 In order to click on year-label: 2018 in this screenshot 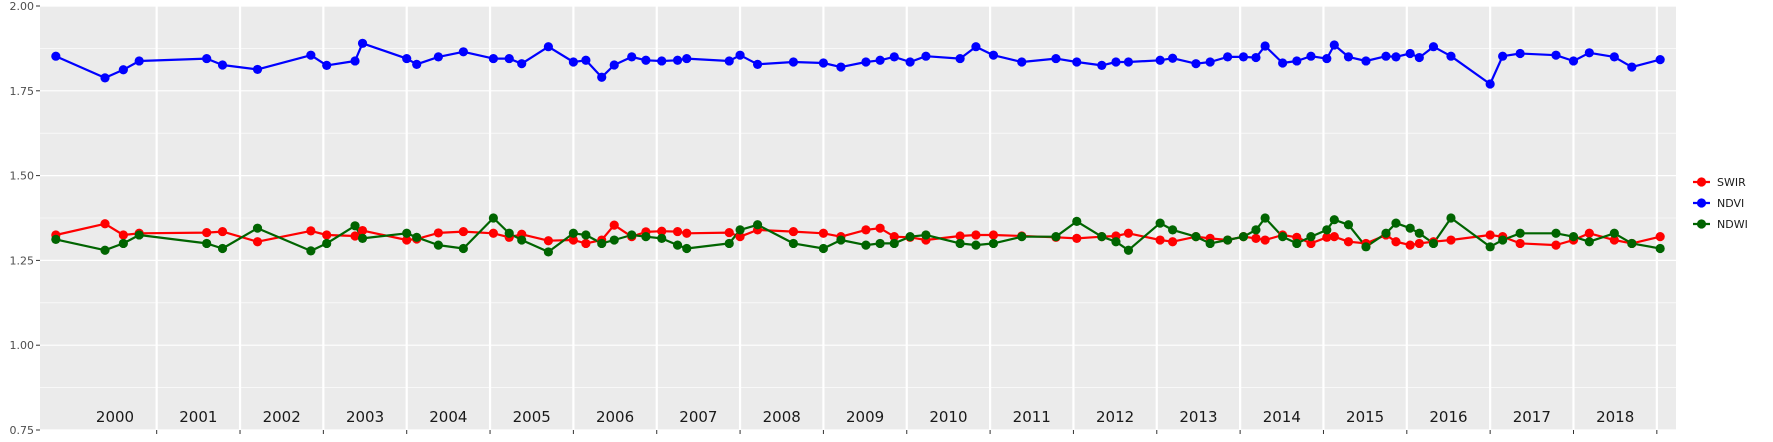, I will do `click(1615, 417)`.